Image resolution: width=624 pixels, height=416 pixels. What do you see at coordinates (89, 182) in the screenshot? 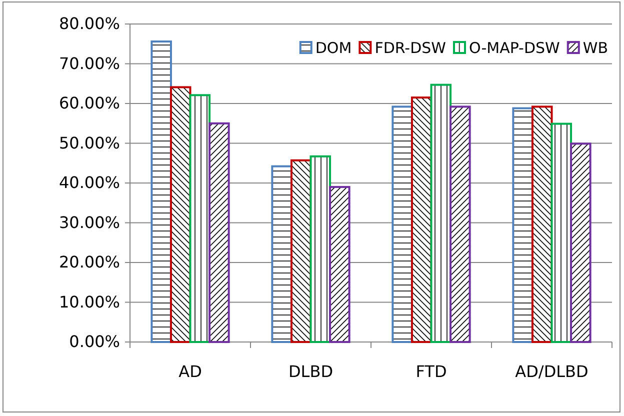
I see `y-tick-label: 40.00%` at bounding box center [89, 182].